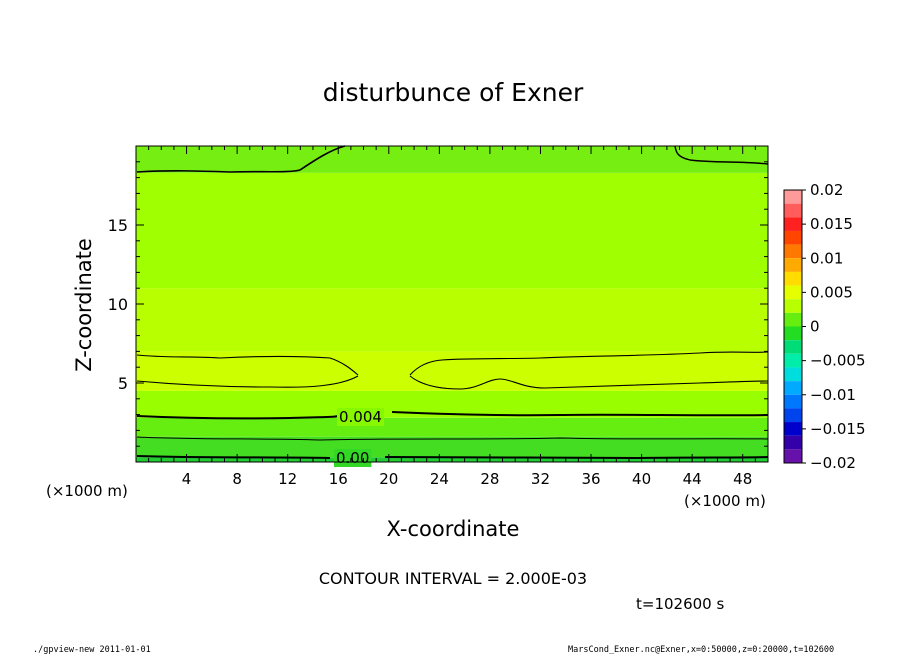 This screenshot has width=904, height=654. I want to click on contour-interval-note: CONTOUR INTERVAL = 2.000E-03, so click(453, 578).